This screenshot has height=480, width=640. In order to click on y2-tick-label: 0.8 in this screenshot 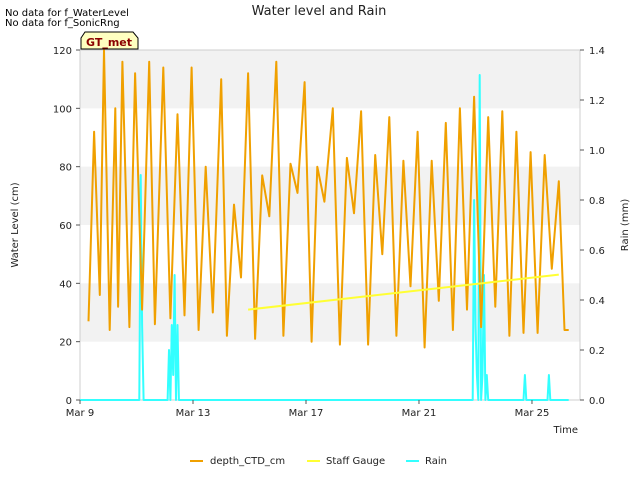, I will do `click(597, 201)`.